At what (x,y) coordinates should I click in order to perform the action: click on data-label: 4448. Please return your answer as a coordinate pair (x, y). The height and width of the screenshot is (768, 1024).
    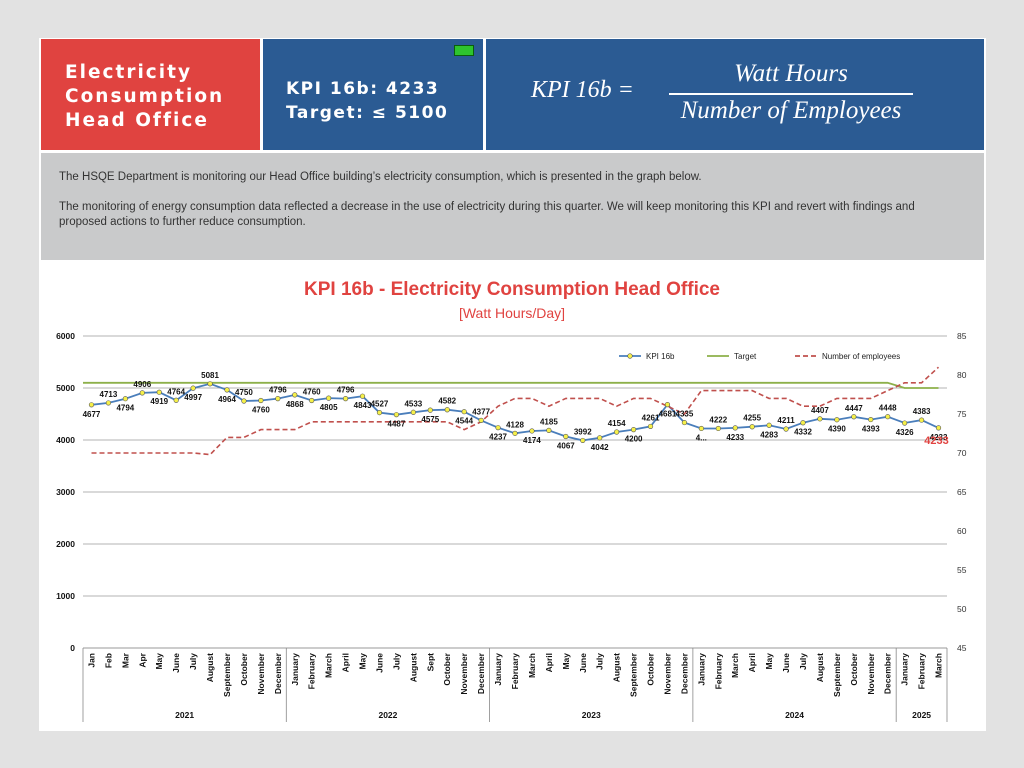
    Looking at the image, I should click on (888, 408).